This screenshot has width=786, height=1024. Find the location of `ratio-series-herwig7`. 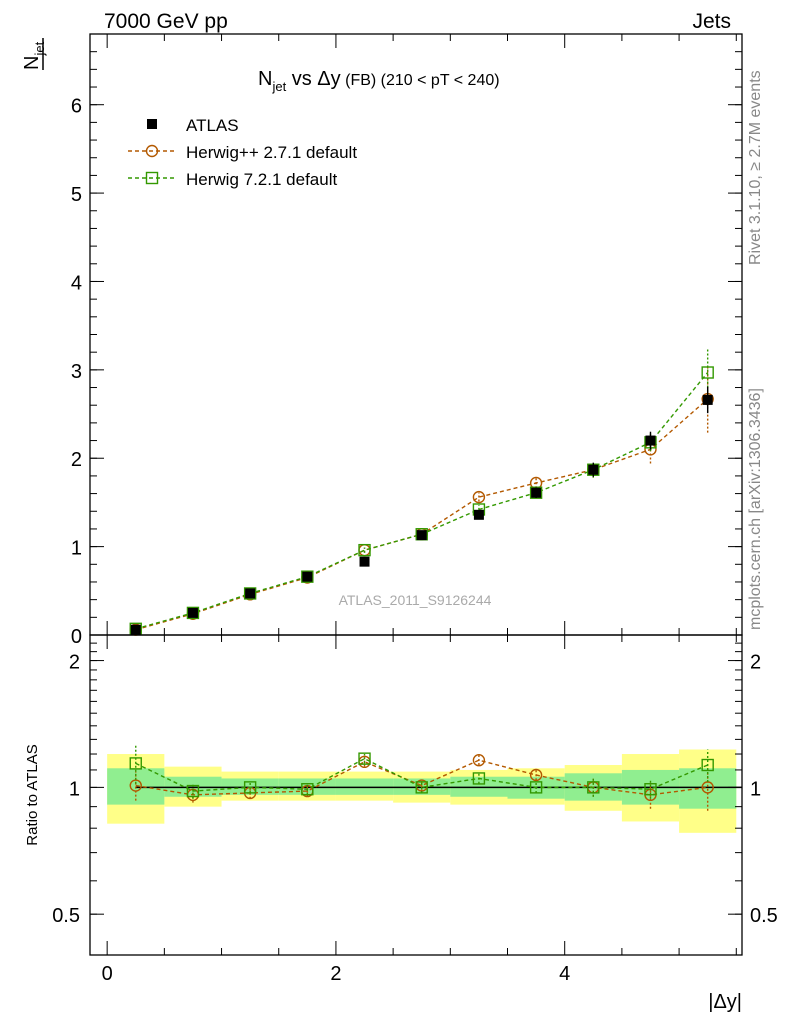

ratio-series-herwig7 is located at coordinates (421, 772).